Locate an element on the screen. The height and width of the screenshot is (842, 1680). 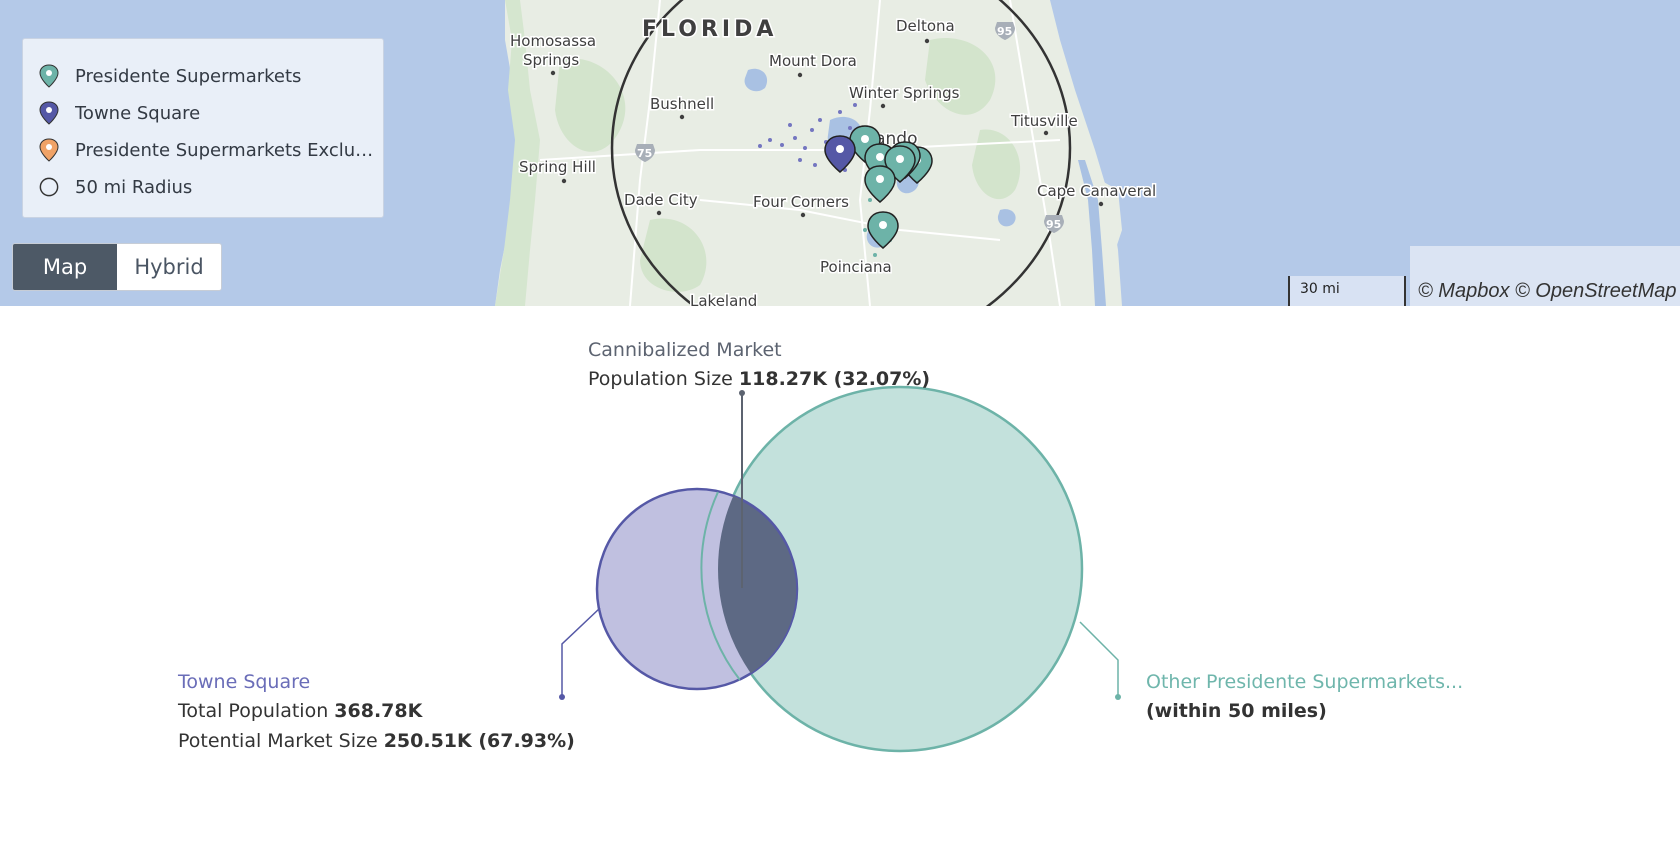
purple-map-pin-icon is located at coordinates (49, 113).